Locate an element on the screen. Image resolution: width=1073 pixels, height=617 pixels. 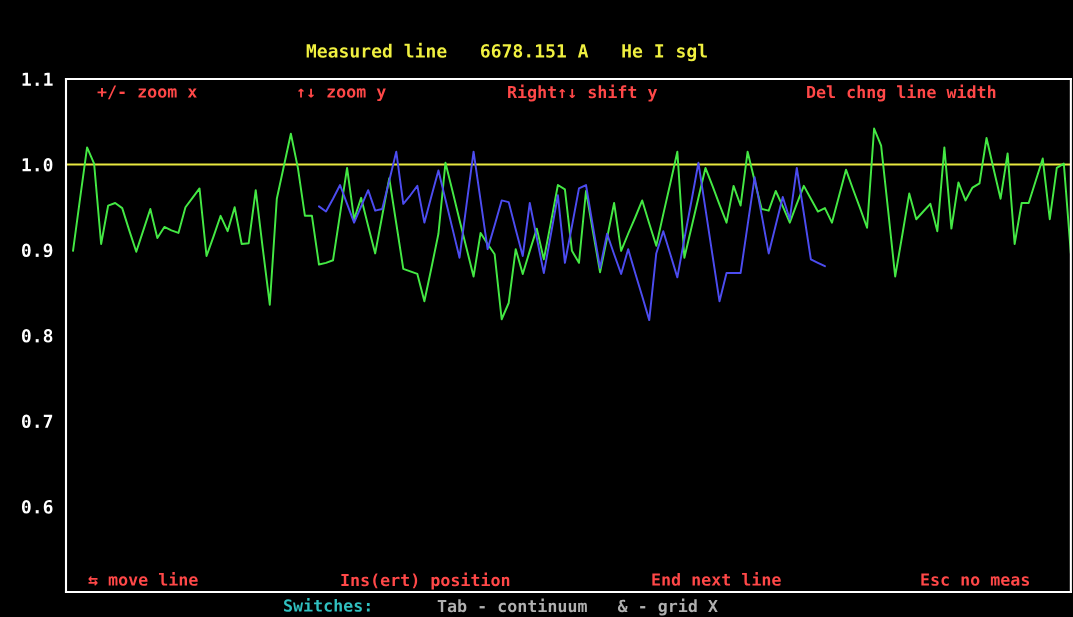
annotation: End next line is located at coordinates (716, 579).